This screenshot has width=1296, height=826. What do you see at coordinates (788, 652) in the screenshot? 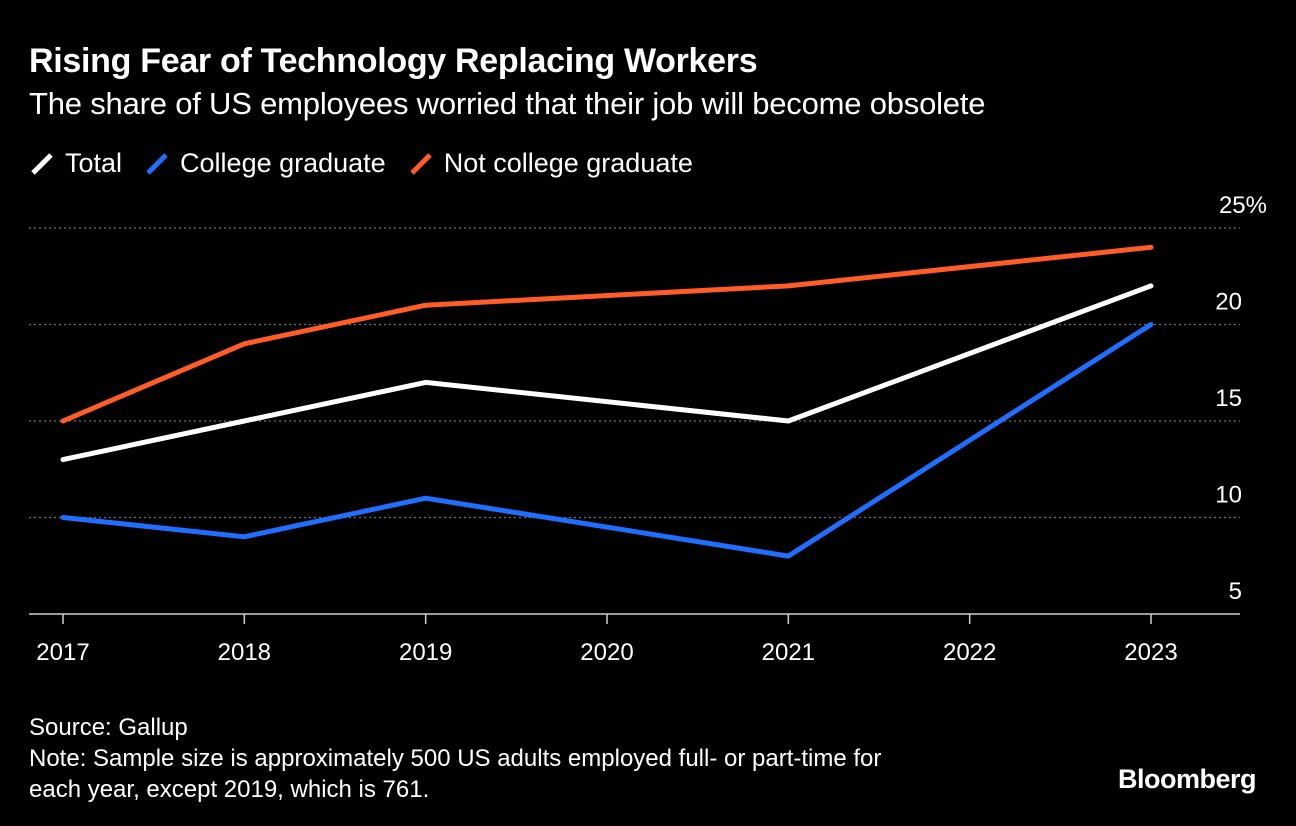
I see `x-tick-label-2021: 2021` at bounding box center [788, 652].